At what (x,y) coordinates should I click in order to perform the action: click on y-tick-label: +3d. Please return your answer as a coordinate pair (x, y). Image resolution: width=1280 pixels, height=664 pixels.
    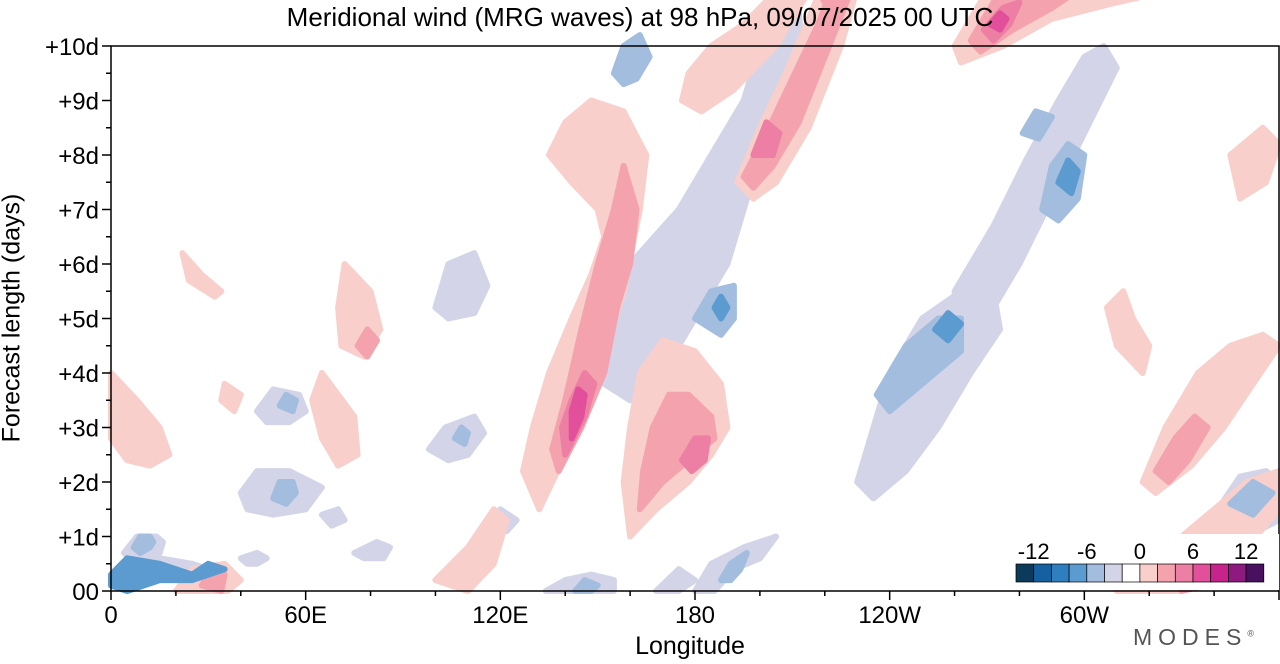
    Looking at the image, I should click on (78, 429).